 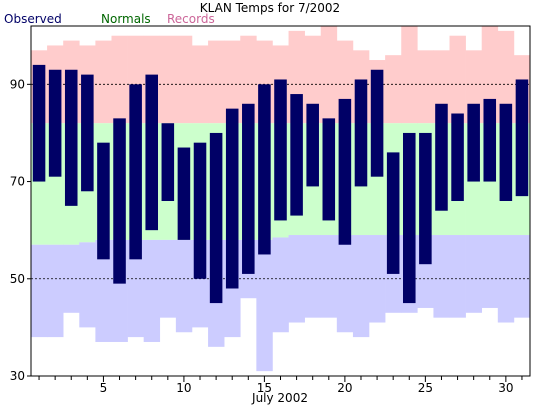 What do you see at coordinates (264, 388) in the screenshot?
I see `x-tick-label: 15` at bounding box center [264, 388].